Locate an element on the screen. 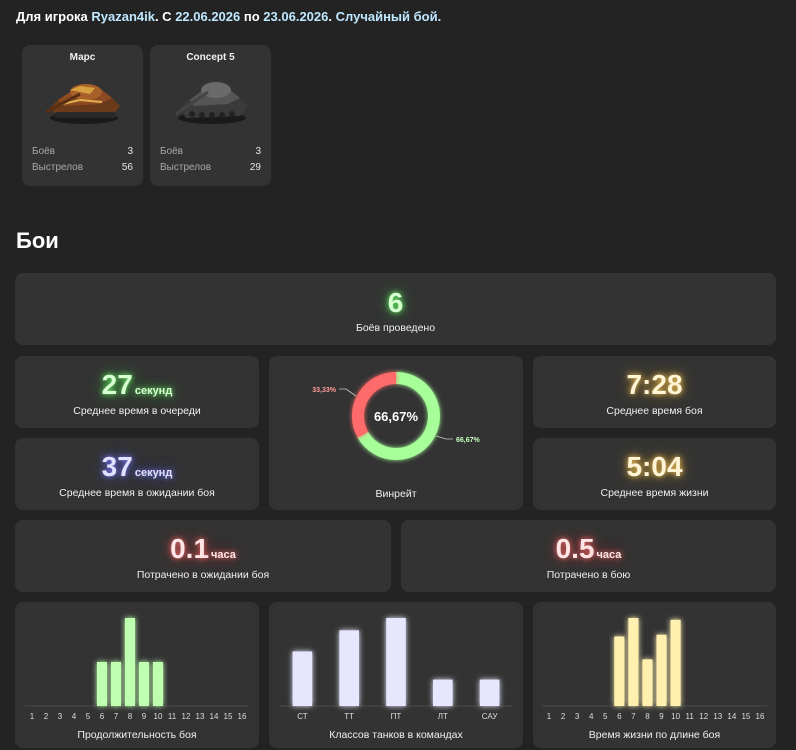 Image resolution: width=796 pixels, height=750 pixels. spent-waiting-value: 0.1 часа is located at coordinates (203, 548).